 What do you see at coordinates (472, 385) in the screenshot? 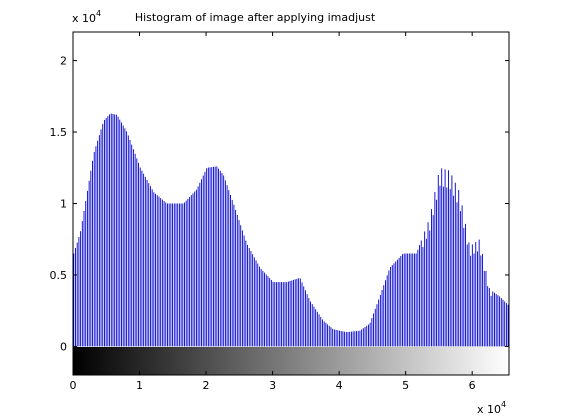
I see `x-tick-label: 6` at bounding box center [472, 385].